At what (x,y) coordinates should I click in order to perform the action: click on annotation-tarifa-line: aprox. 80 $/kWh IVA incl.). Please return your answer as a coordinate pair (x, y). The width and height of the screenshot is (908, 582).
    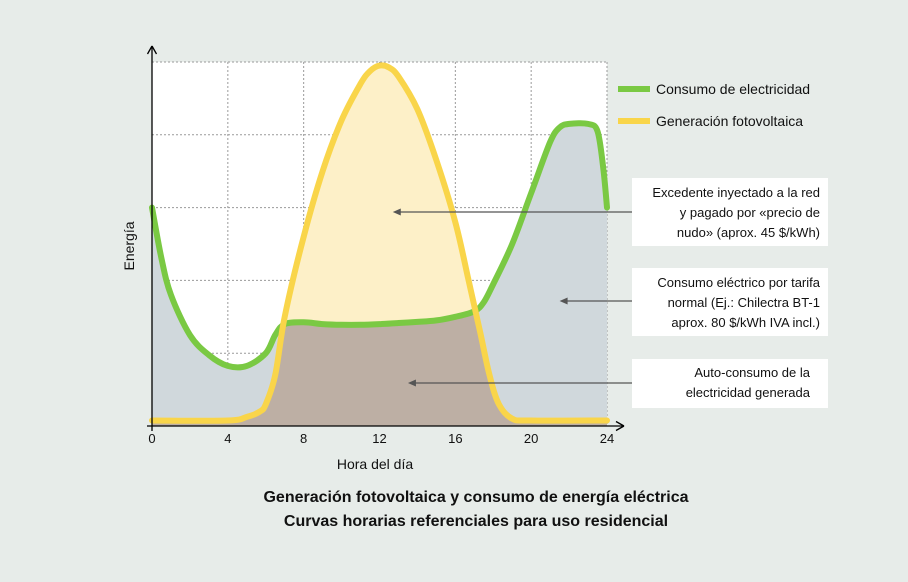
    Looking at the image, I should click on (745, 322).